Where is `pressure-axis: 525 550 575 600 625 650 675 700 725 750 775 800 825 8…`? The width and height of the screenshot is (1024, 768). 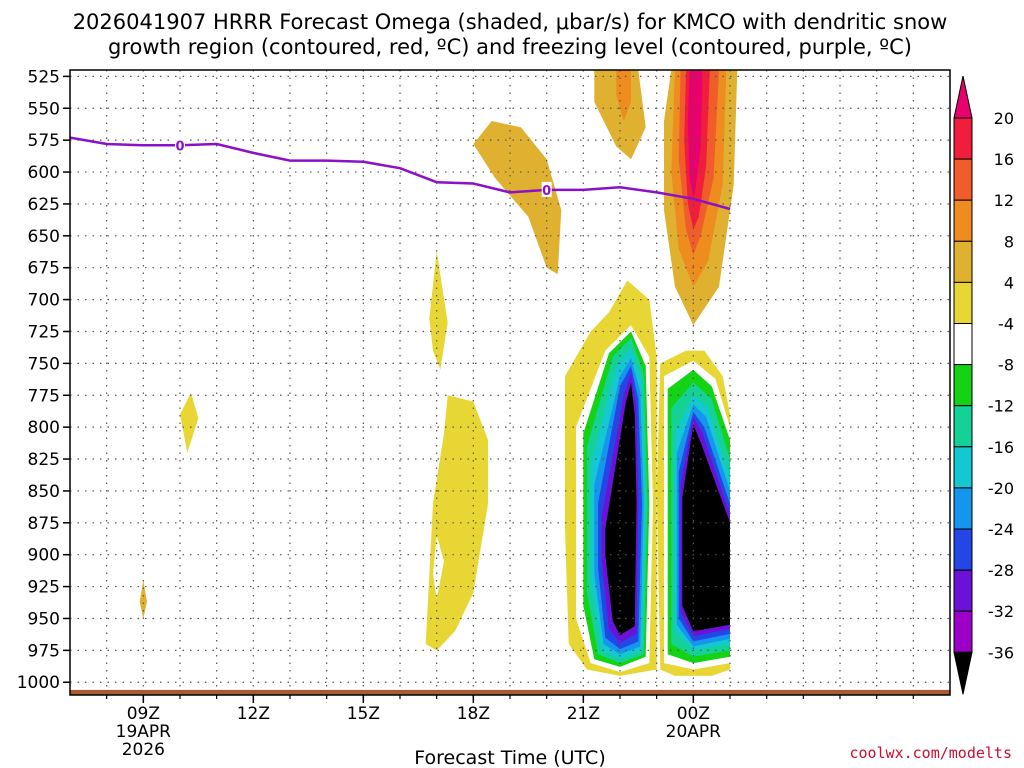 pressure-axis: 525 550 575 600 625 650 675 700 725 750 775 800 825 8… is located at coordinates (43, 380).